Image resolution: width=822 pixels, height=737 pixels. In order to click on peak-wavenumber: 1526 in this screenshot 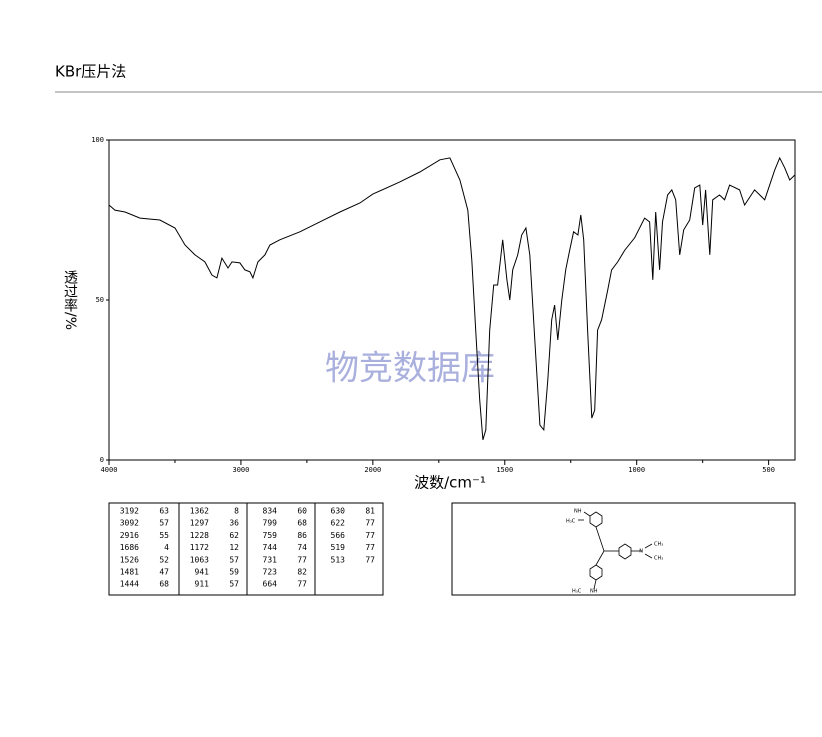, I will do `click(129, 559)`.